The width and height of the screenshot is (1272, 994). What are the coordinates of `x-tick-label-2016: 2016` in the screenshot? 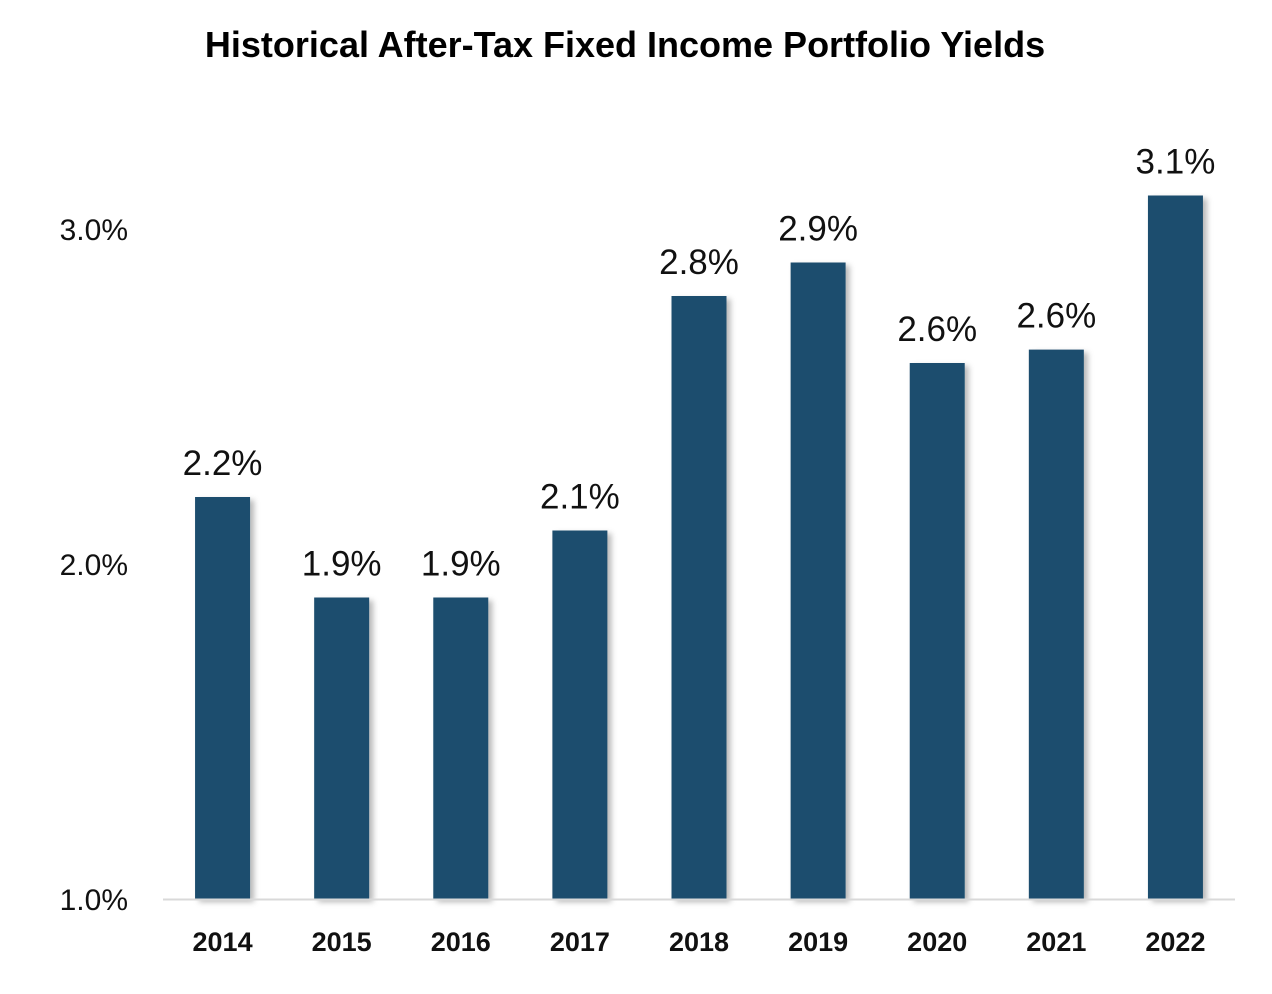 It's located at (461, 942).